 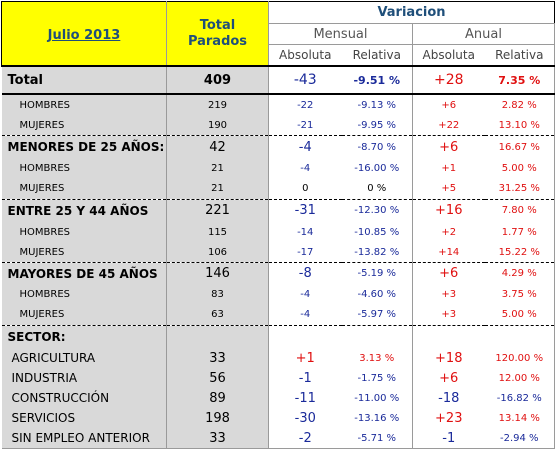 I want to click on monthly-relative: -8.70 %, so click(x=377, y=147).